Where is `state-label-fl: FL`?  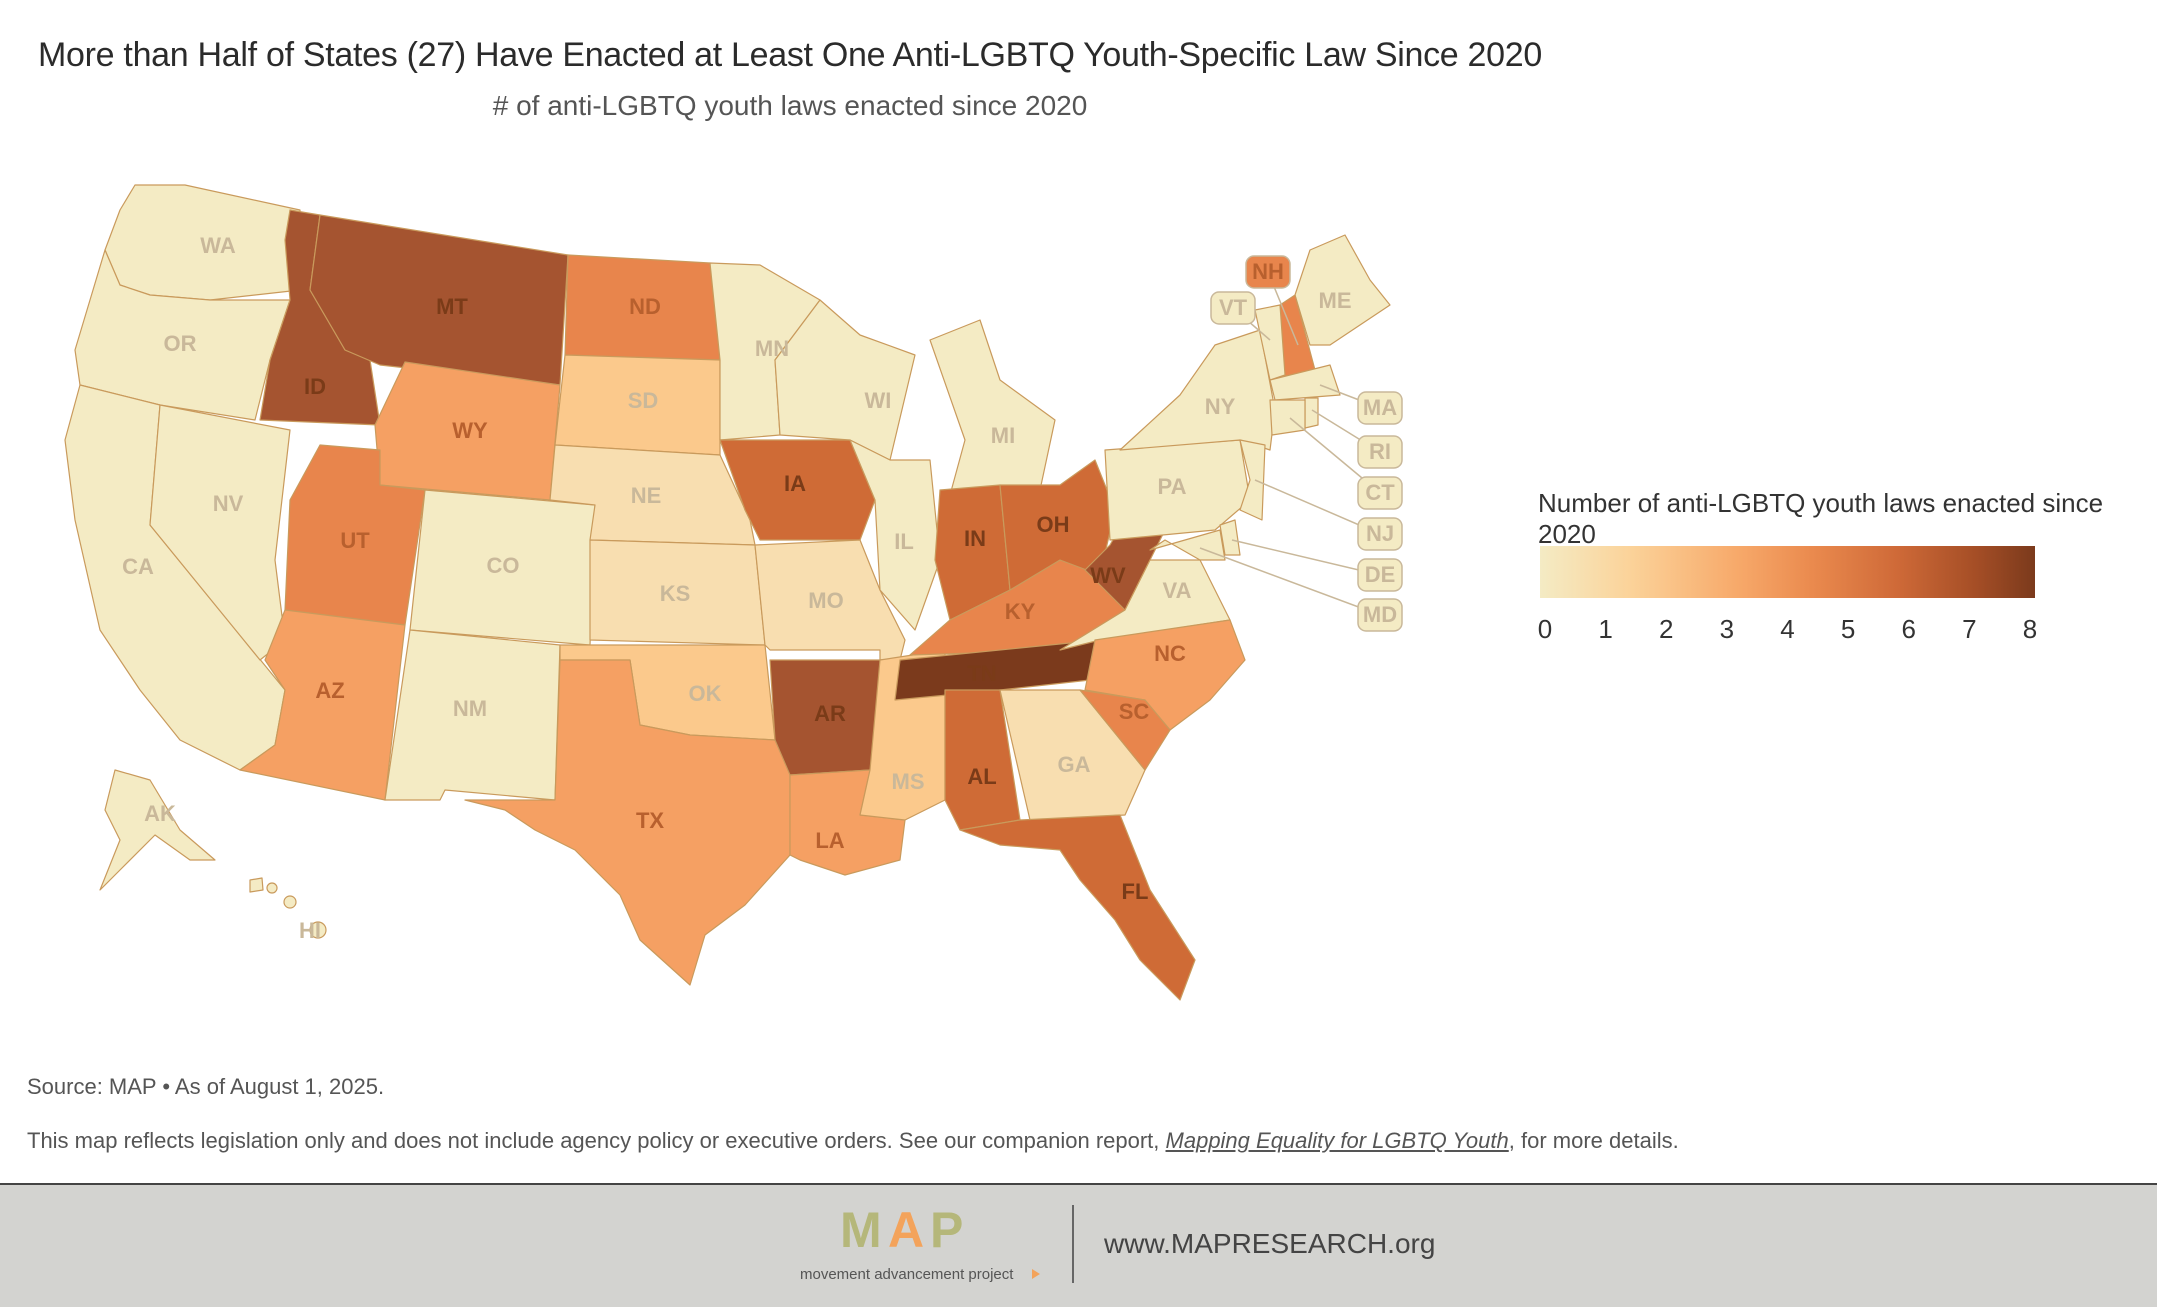
state-label-fl: FL is located at coordinates (1135, 891).